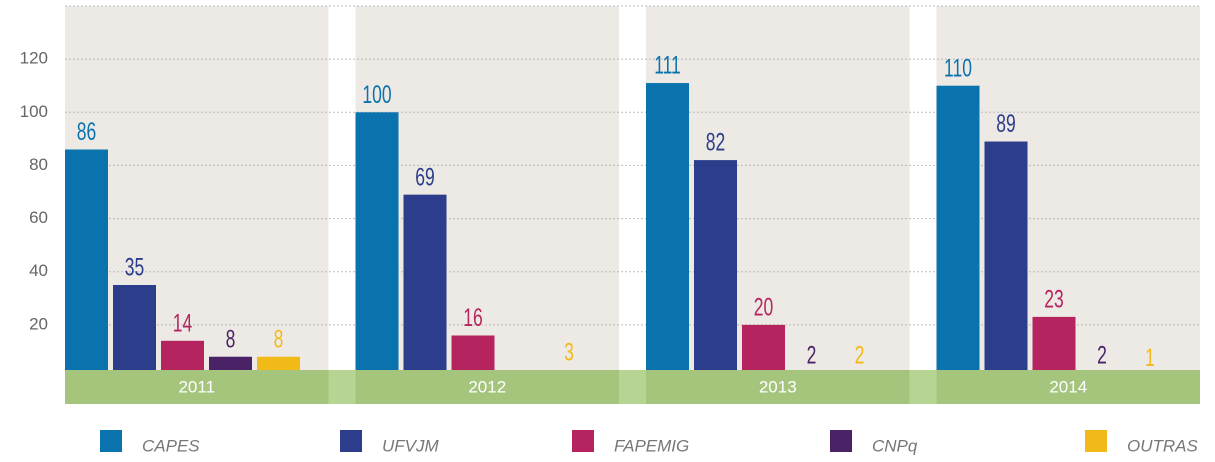 The width and height of the screenshot is (1215, 462). I want to click on value-label: 16, so click(472, 317).